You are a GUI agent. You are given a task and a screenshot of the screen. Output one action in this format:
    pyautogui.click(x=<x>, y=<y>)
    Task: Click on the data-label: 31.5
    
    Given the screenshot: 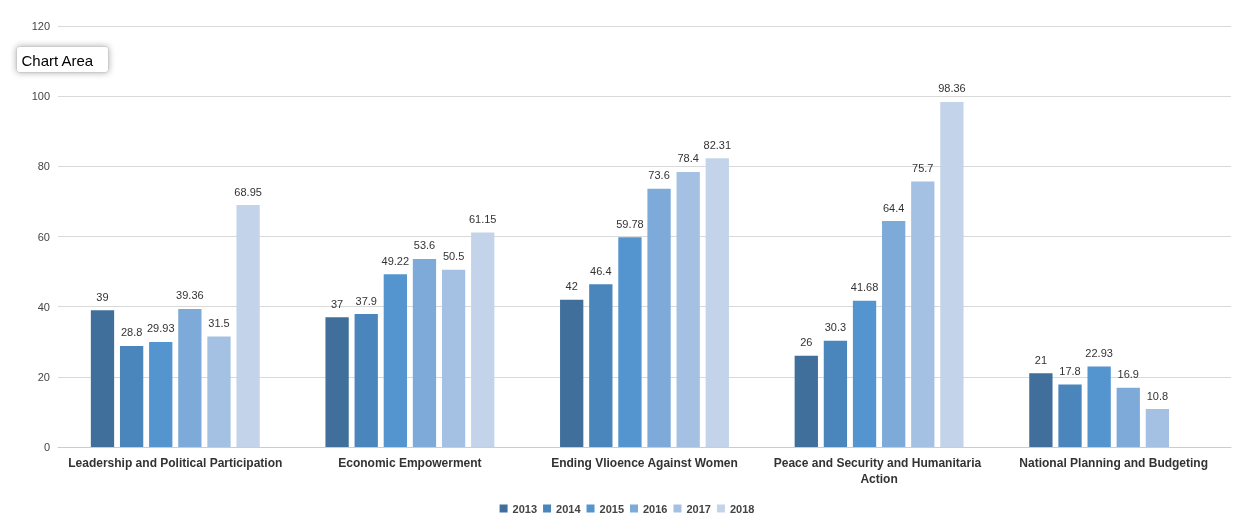 What is the action you would take?
    pyautogui.click(x=219, y=322)
    